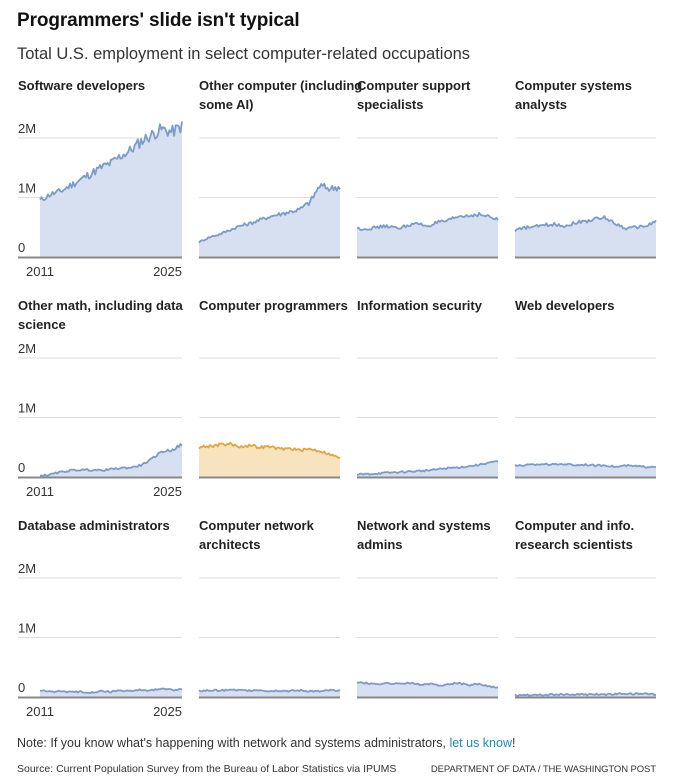 This screenshot has height=784, width=673. I want to click on panel-title: Database administrators, so click(94, 525).